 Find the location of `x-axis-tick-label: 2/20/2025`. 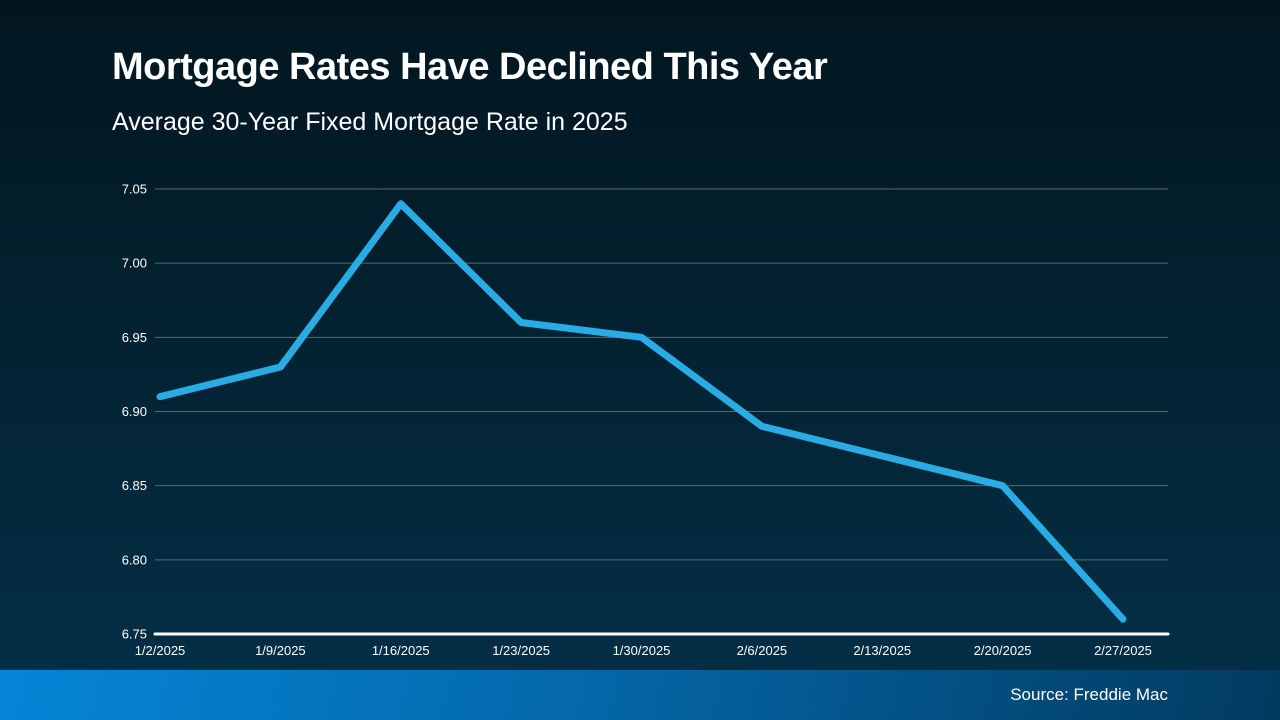

x-axis-tick-label: 2/20/2025 is located at coordinates (1003, 650).